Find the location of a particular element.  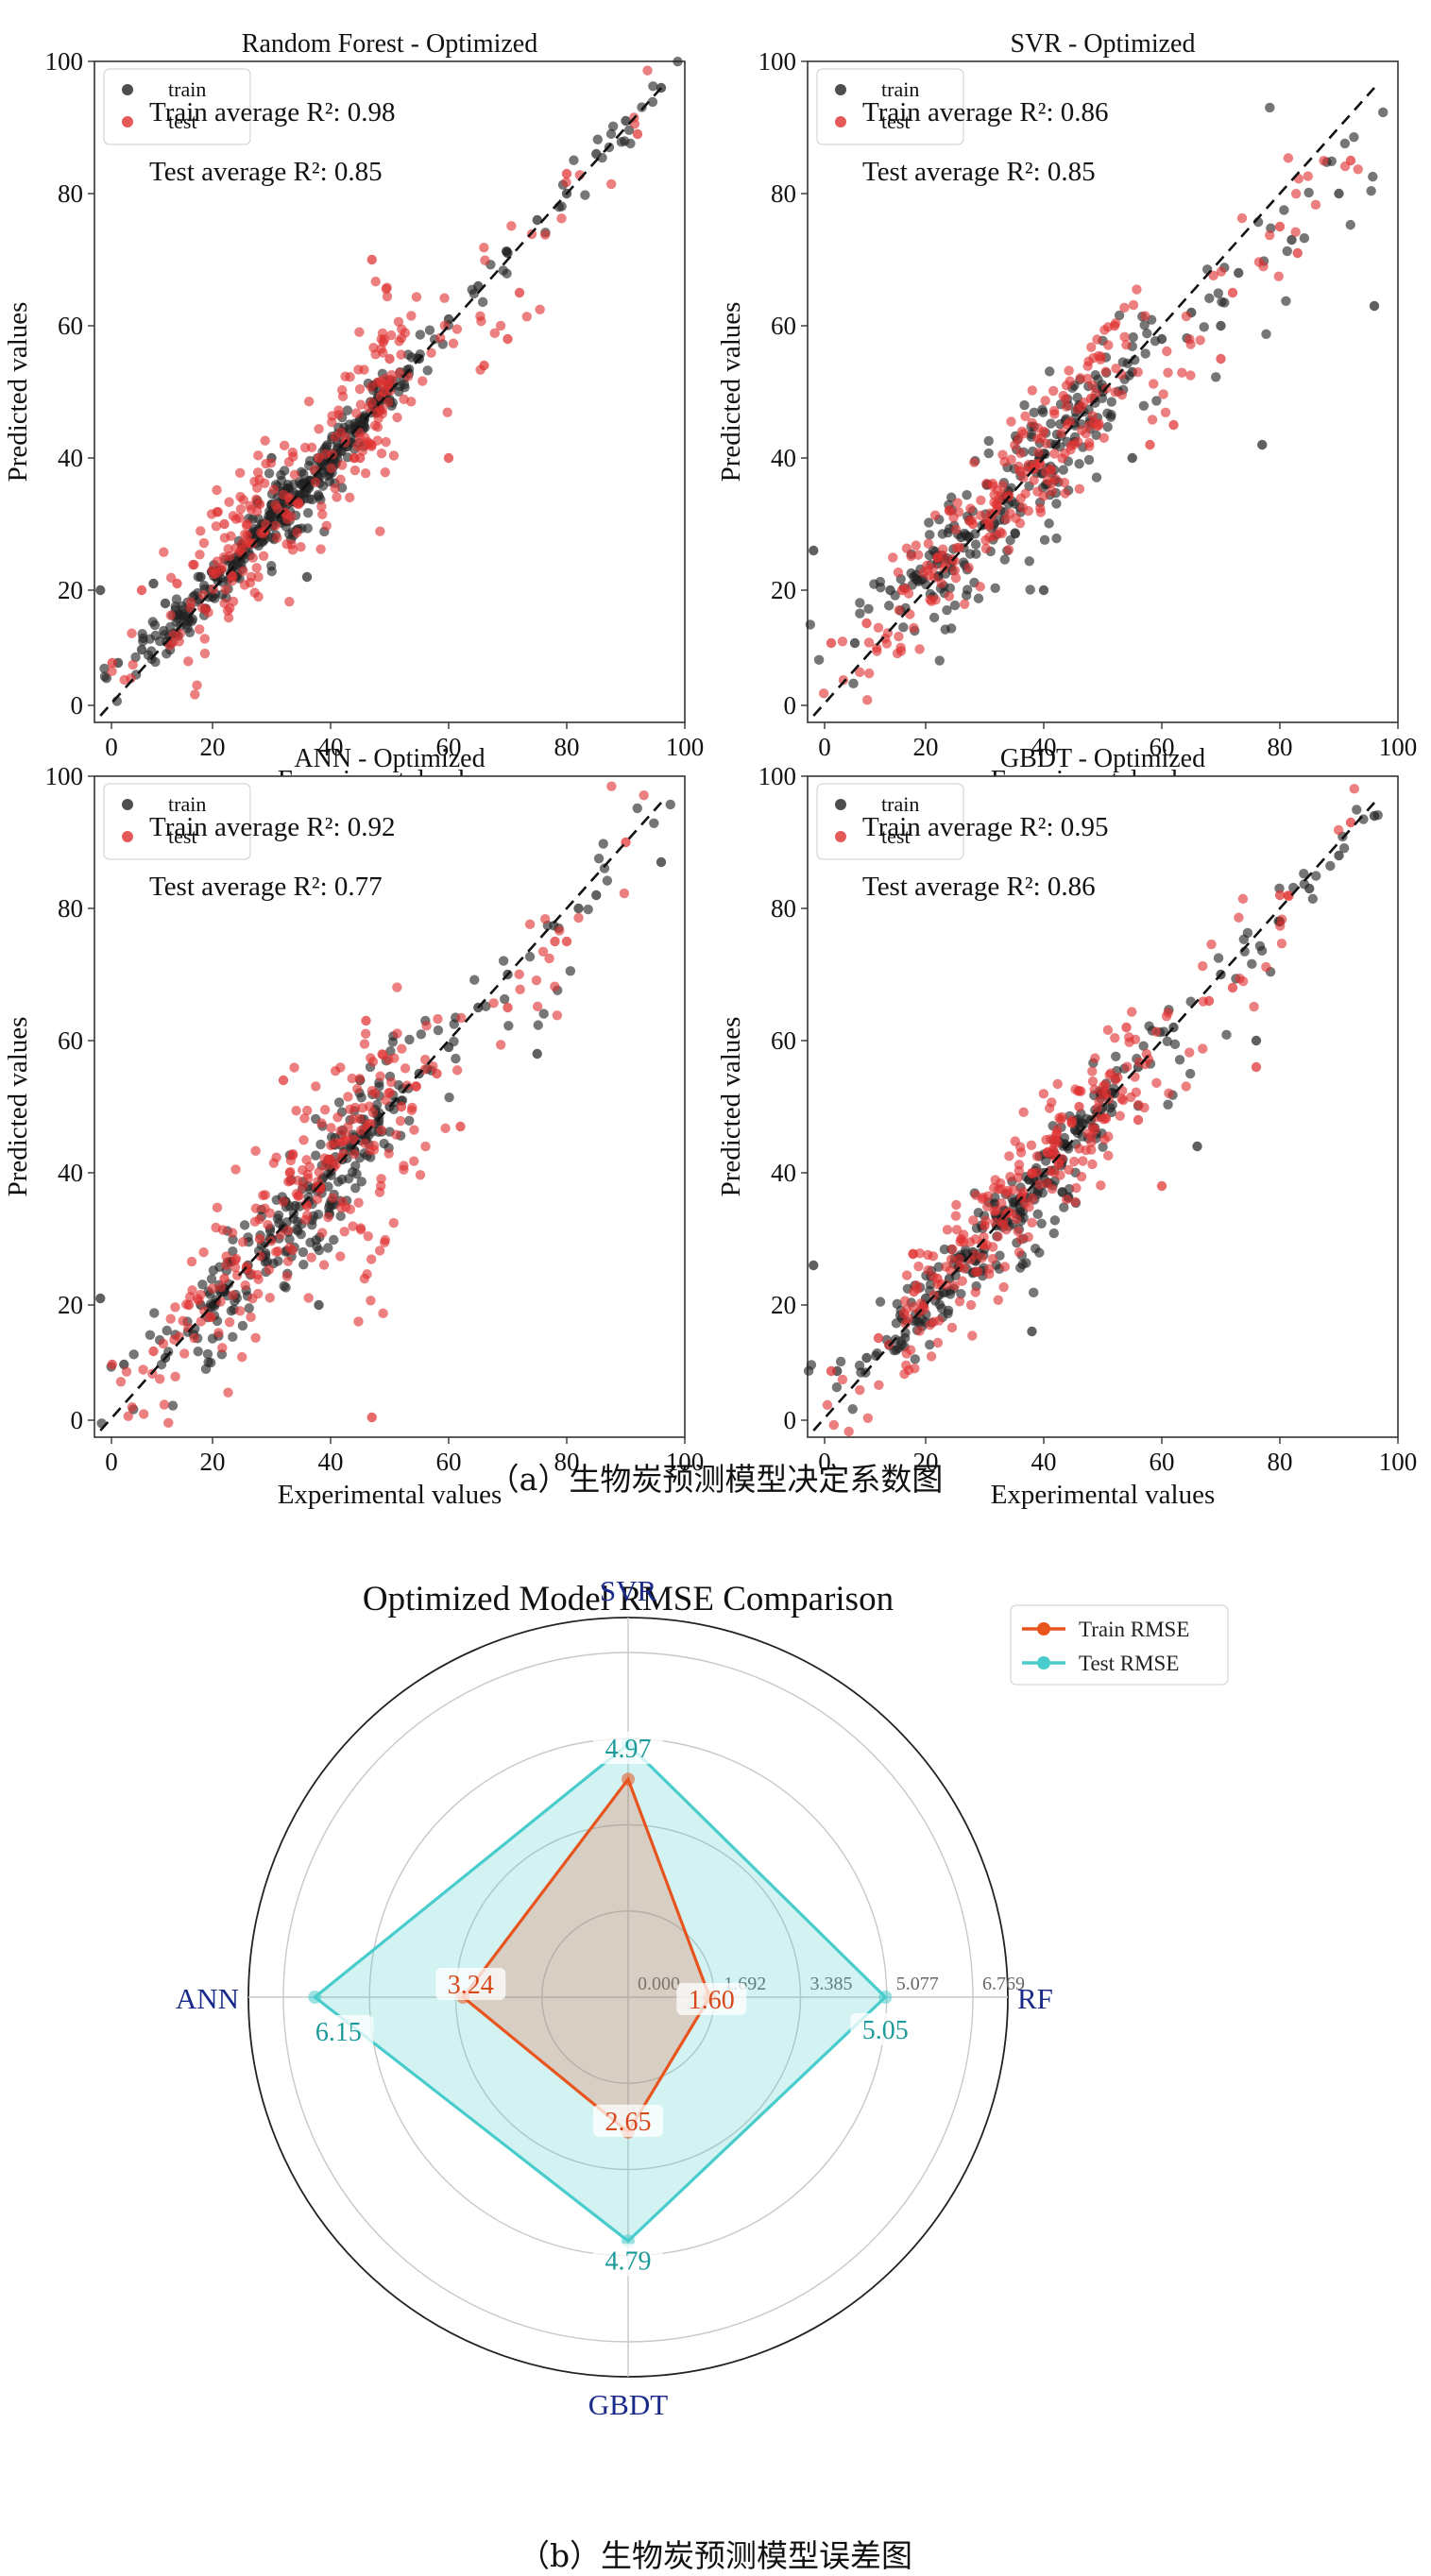

y-tick-label: 60 is located at coordinates (70, 1040).